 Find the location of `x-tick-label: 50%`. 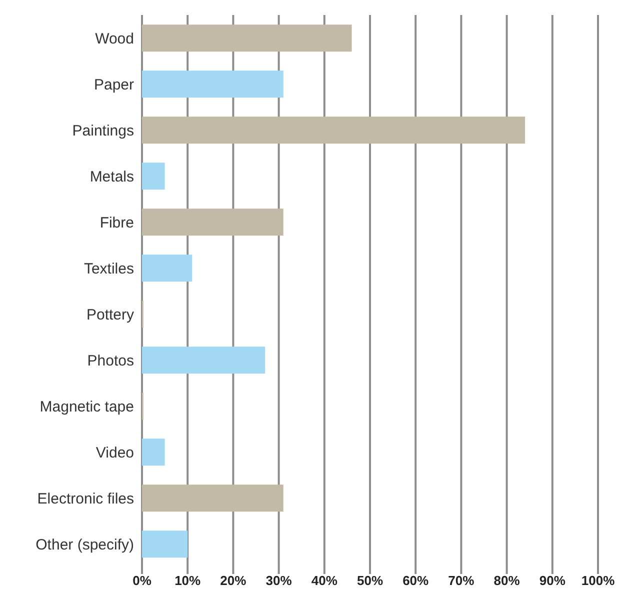

x-tick-label: 50% is located at coordinates (370, 580).